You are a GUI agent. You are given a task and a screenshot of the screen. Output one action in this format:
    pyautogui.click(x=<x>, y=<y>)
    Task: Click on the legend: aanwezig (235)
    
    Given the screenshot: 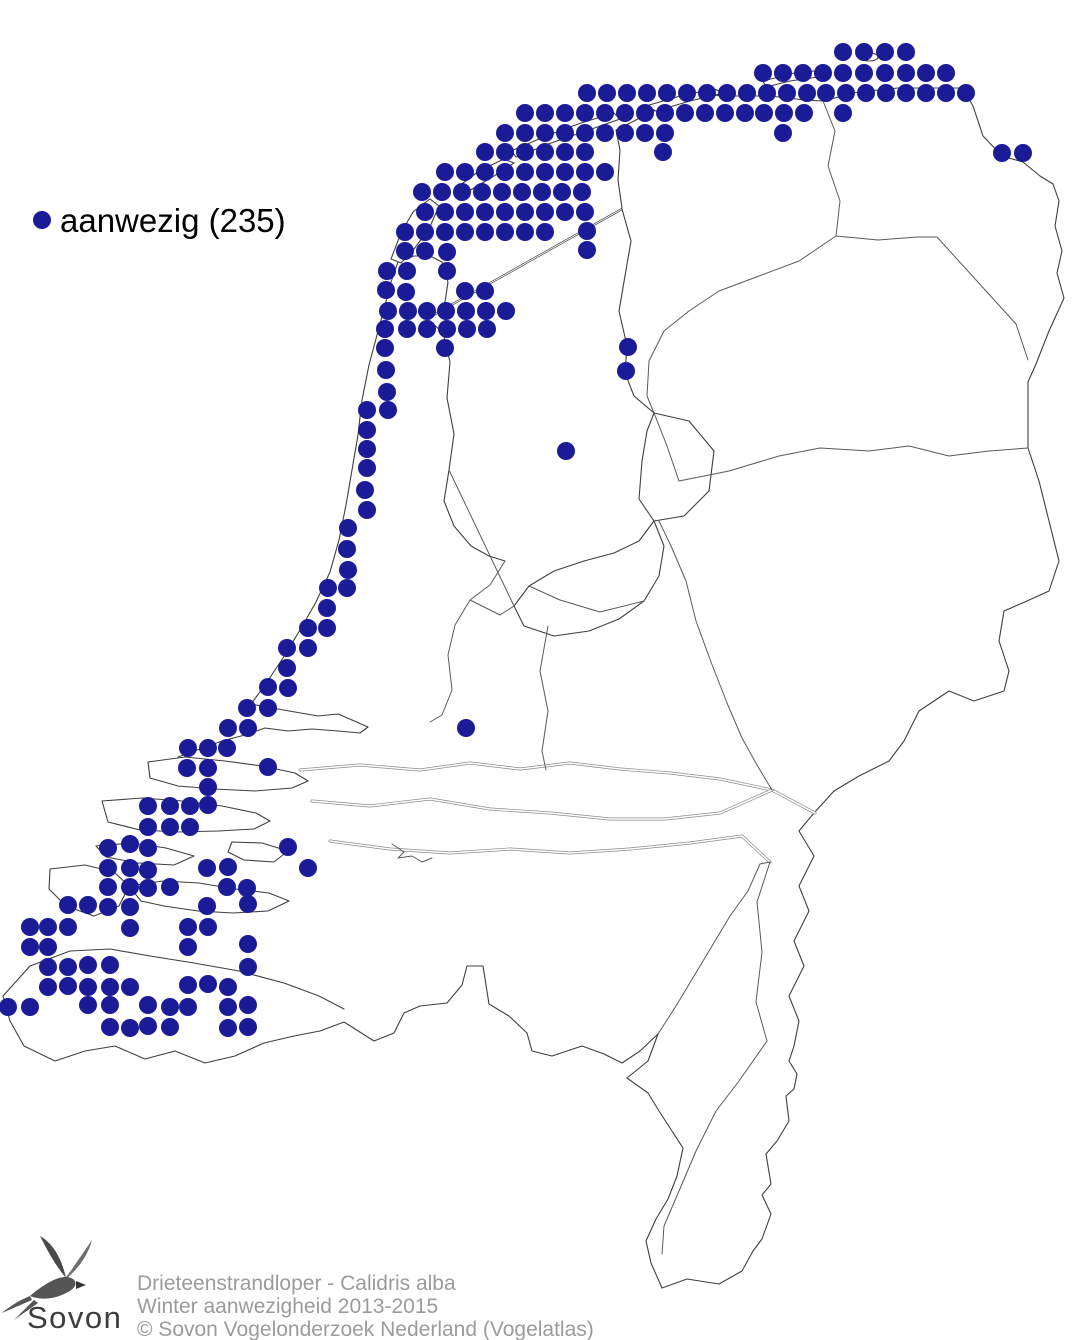 What is the action you would take?
    pyautogui.click(x=159, y=220)
    